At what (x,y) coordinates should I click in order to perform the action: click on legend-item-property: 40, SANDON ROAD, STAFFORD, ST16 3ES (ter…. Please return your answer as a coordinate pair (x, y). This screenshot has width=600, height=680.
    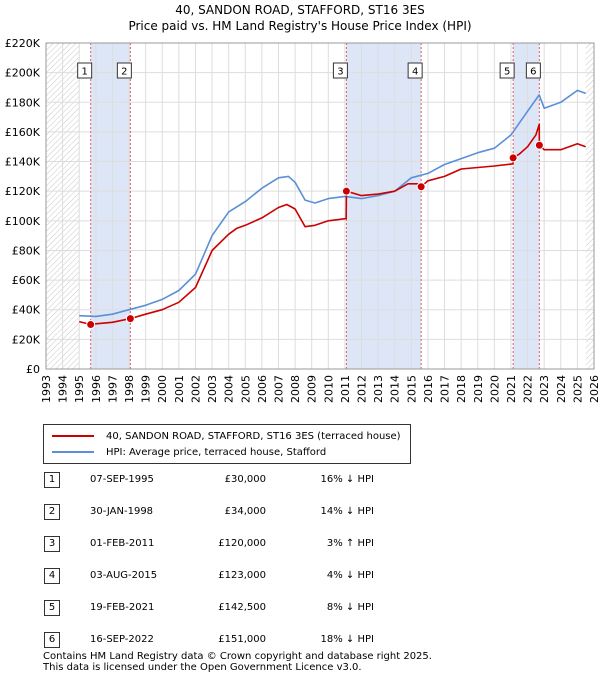
    Looking at the image, I should click on (226, 436).